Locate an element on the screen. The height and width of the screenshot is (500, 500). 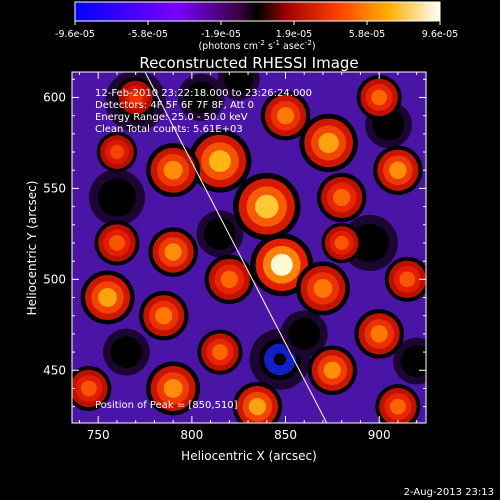
y-axis-label: Heliocentric Y (arcsec) is located at coordinates (32, 248).